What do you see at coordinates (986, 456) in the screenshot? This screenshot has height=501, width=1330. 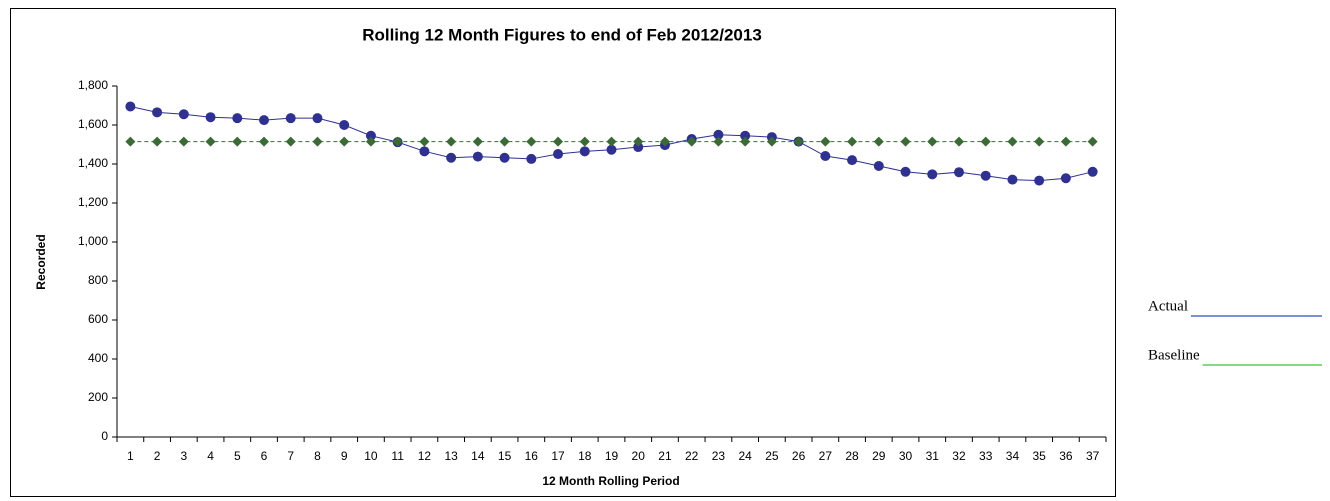 I see `x-tick-label: 33` at bounding box center [986, 456].